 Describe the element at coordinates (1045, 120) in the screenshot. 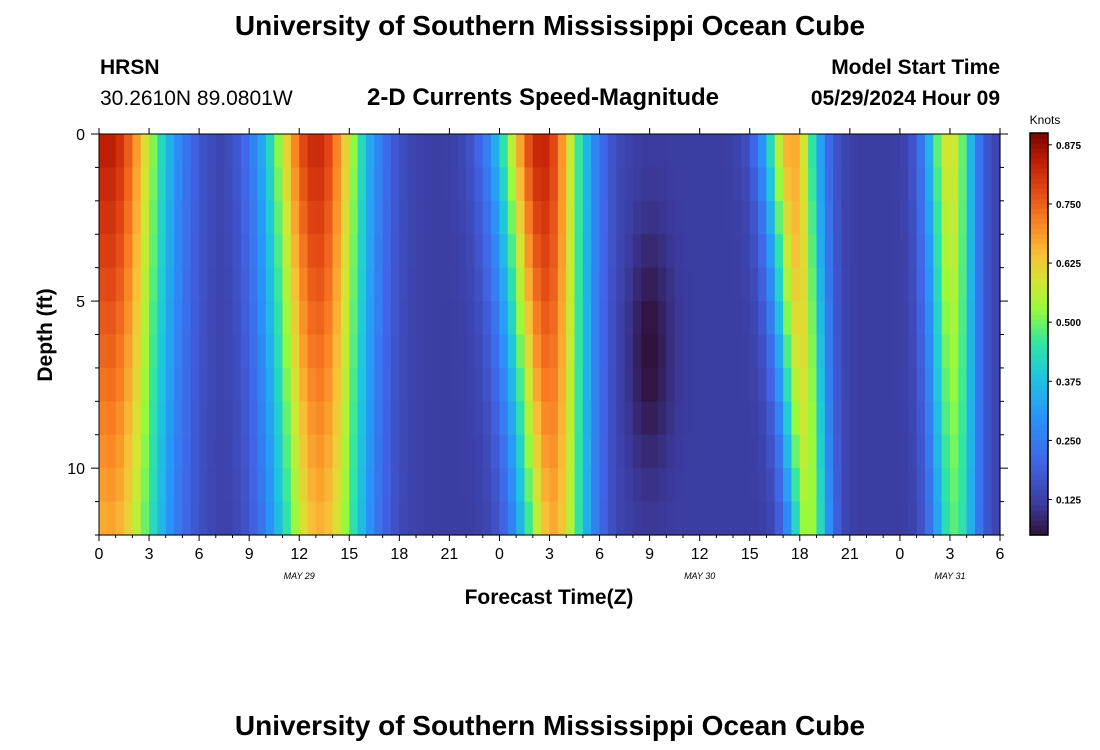

I see `colorbar-title: Knots` at that location.